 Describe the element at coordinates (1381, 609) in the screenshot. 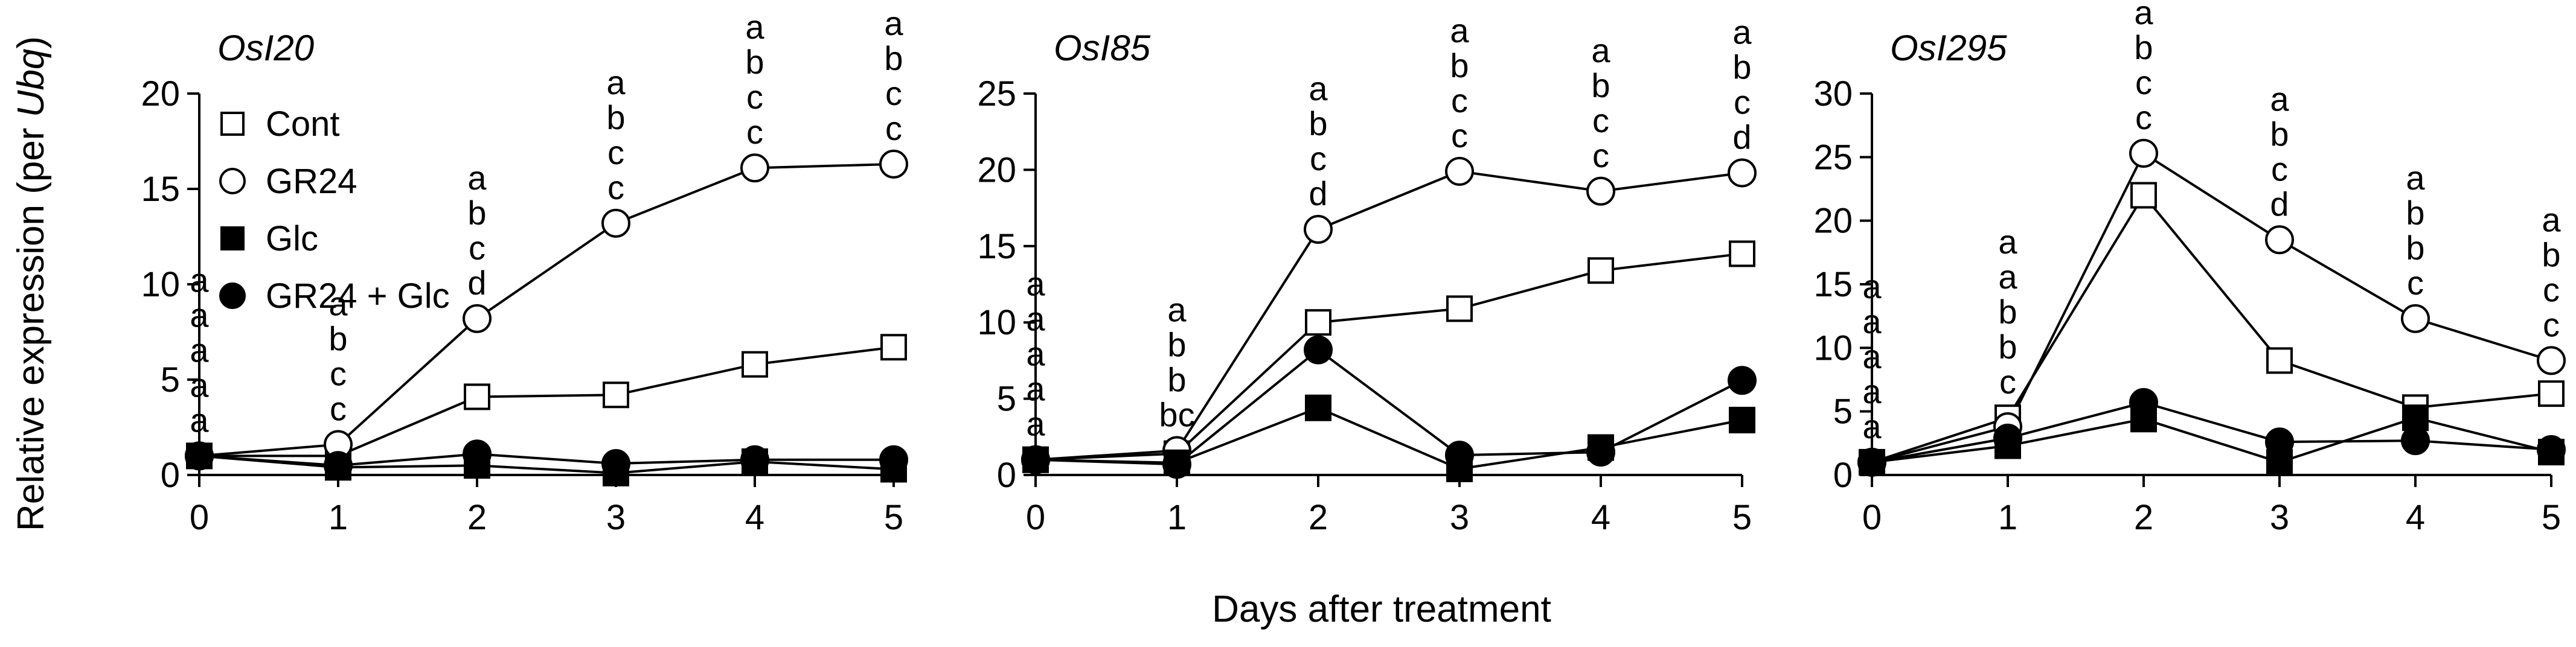

I see `x-axis-title: Days after treatment` at that location.